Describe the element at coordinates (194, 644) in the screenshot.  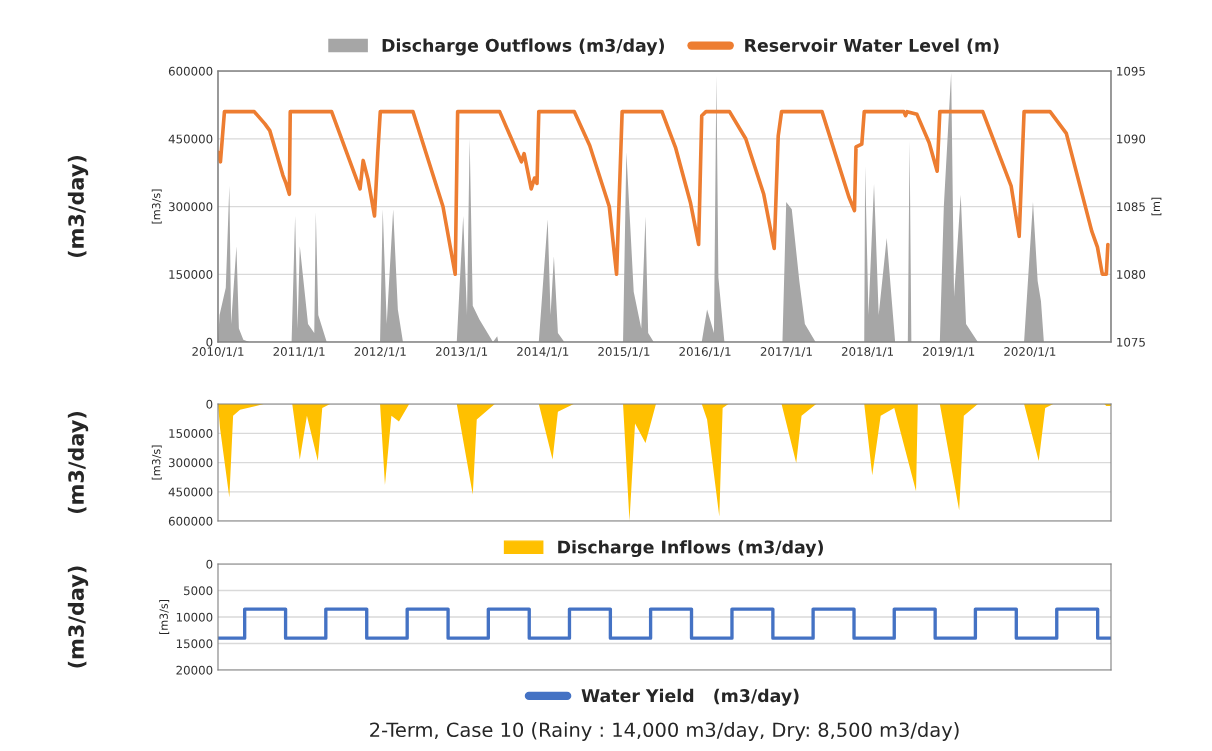
I see `y-tick-label: 15000` at that location.